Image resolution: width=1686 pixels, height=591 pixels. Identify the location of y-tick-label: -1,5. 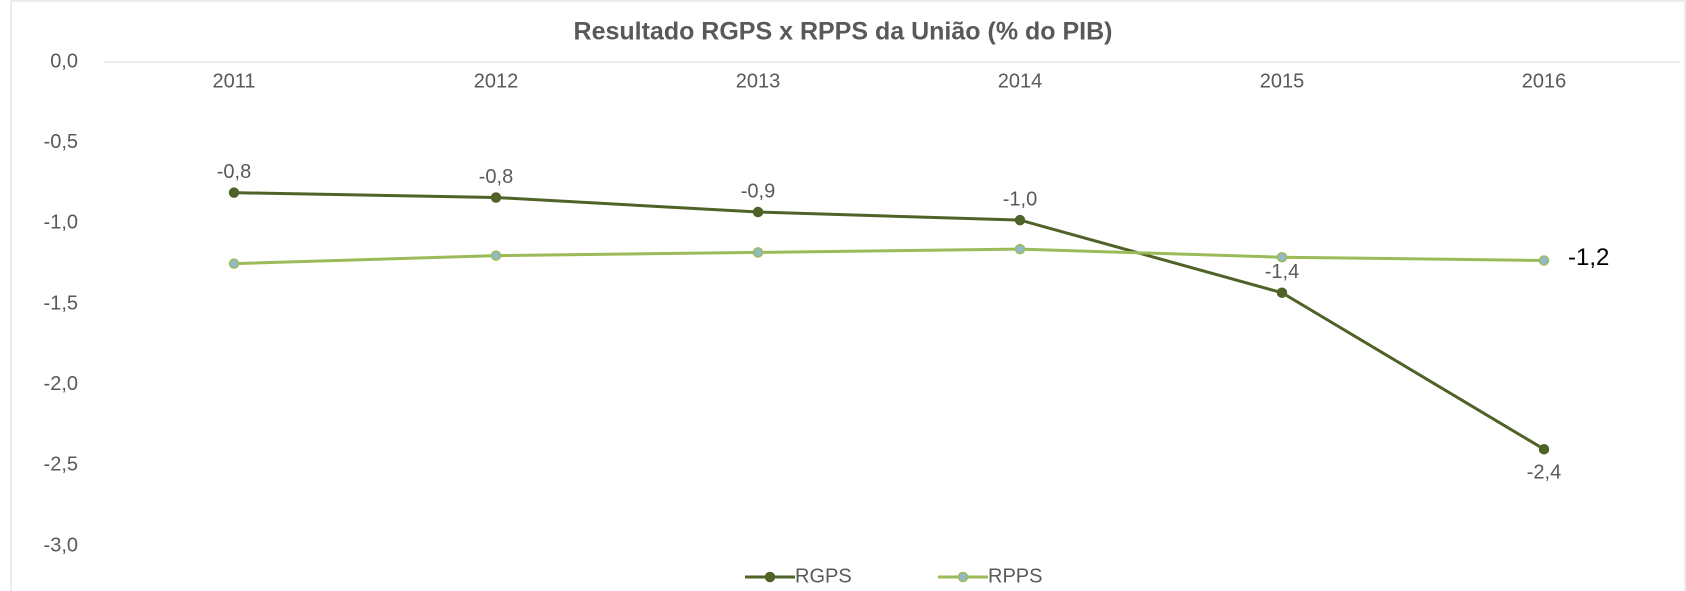
(61, 303).